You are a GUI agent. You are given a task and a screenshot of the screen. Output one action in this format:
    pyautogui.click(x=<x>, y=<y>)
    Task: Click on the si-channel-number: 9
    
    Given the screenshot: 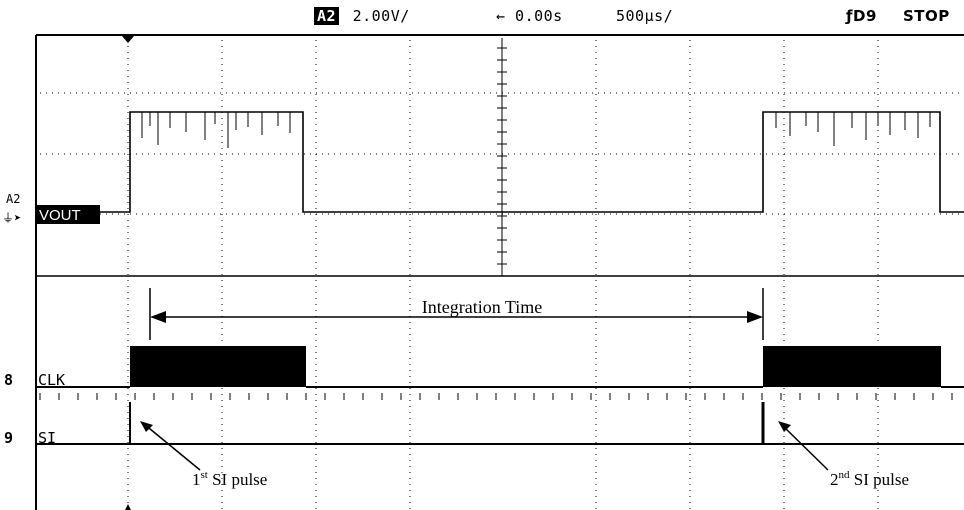 What is the action you would take?
    pyautogui.click(x=8, y=438)
    